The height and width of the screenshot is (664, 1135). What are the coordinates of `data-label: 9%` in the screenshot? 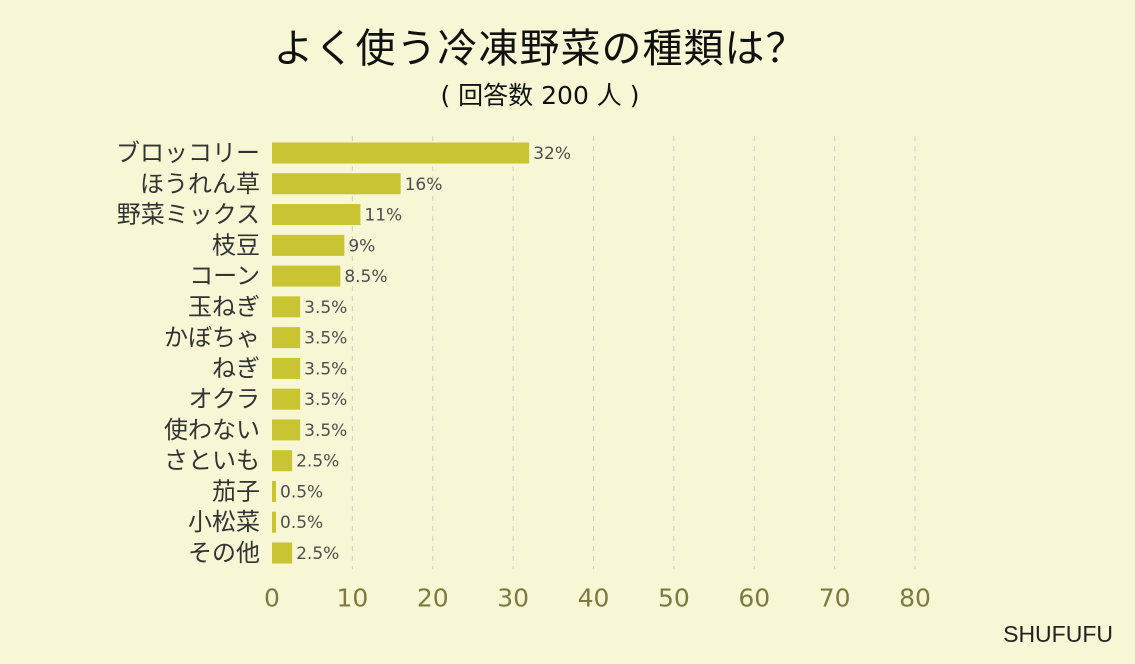 It's located at (361, 246).